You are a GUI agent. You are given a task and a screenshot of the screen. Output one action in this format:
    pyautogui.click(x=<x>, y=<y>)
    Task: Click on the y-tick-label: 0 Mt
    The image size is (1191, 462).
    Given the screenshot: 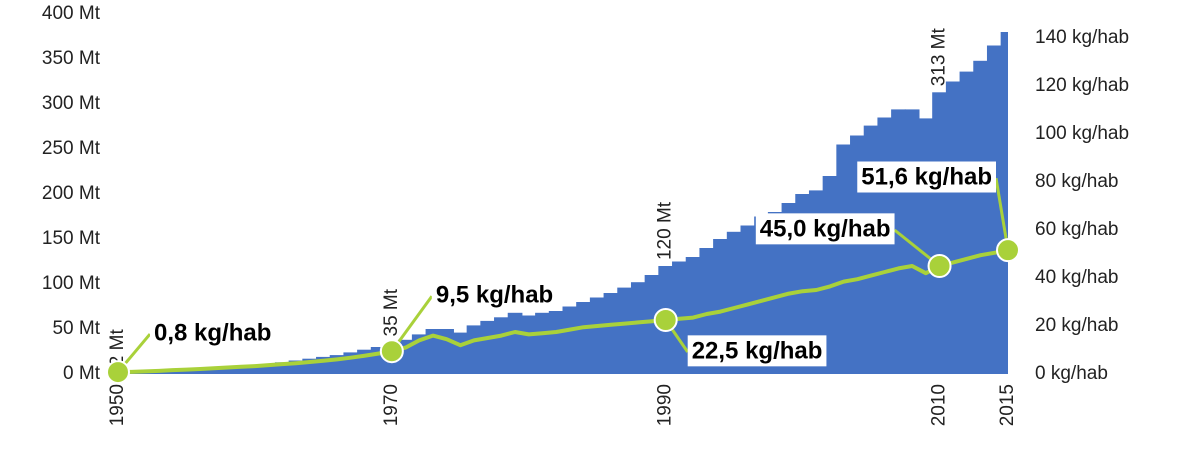 What is the action you would take?
    pyautogui.click(x=82, y=373)
    